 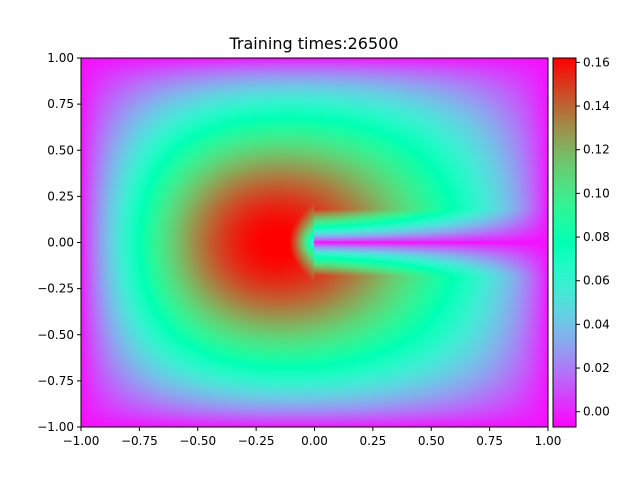 I want to click on y-tick-label: −0.50, so click(x=55, y=335).